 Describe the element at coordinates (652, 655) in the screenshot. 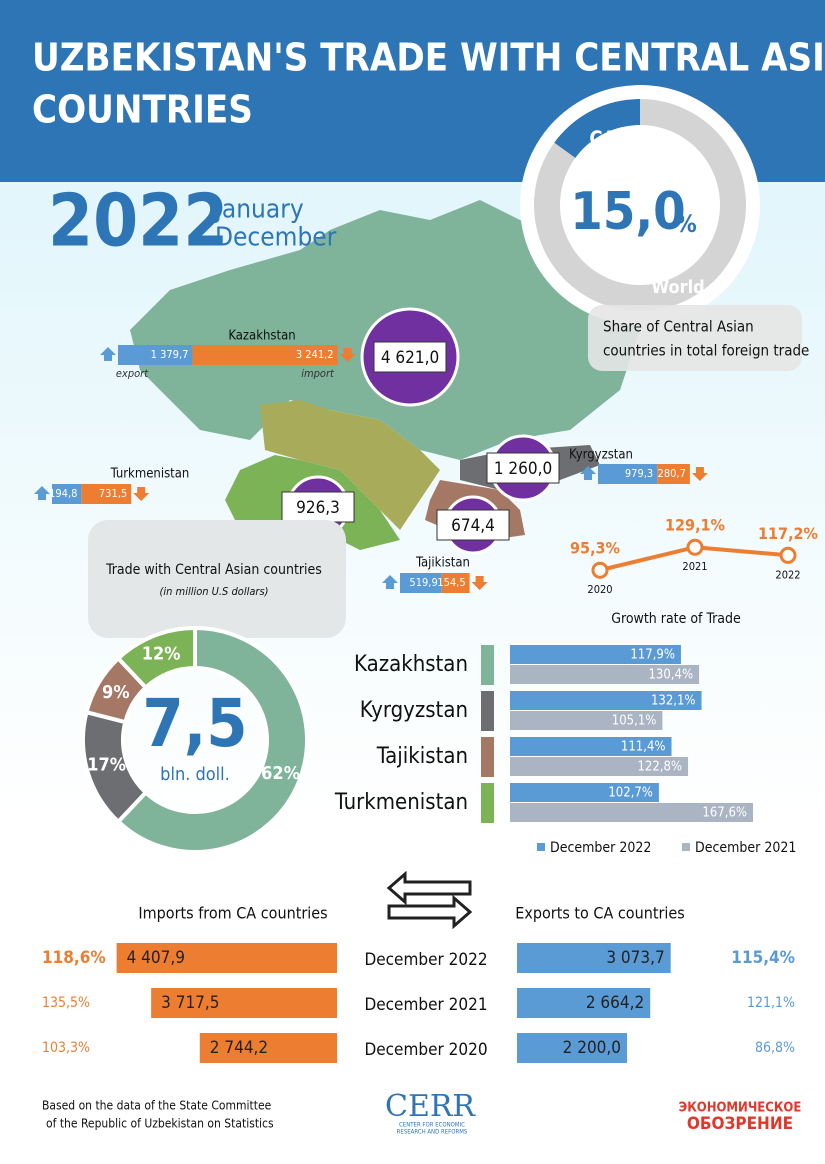

I see `bar-2022-label: 117,9%` at that location.